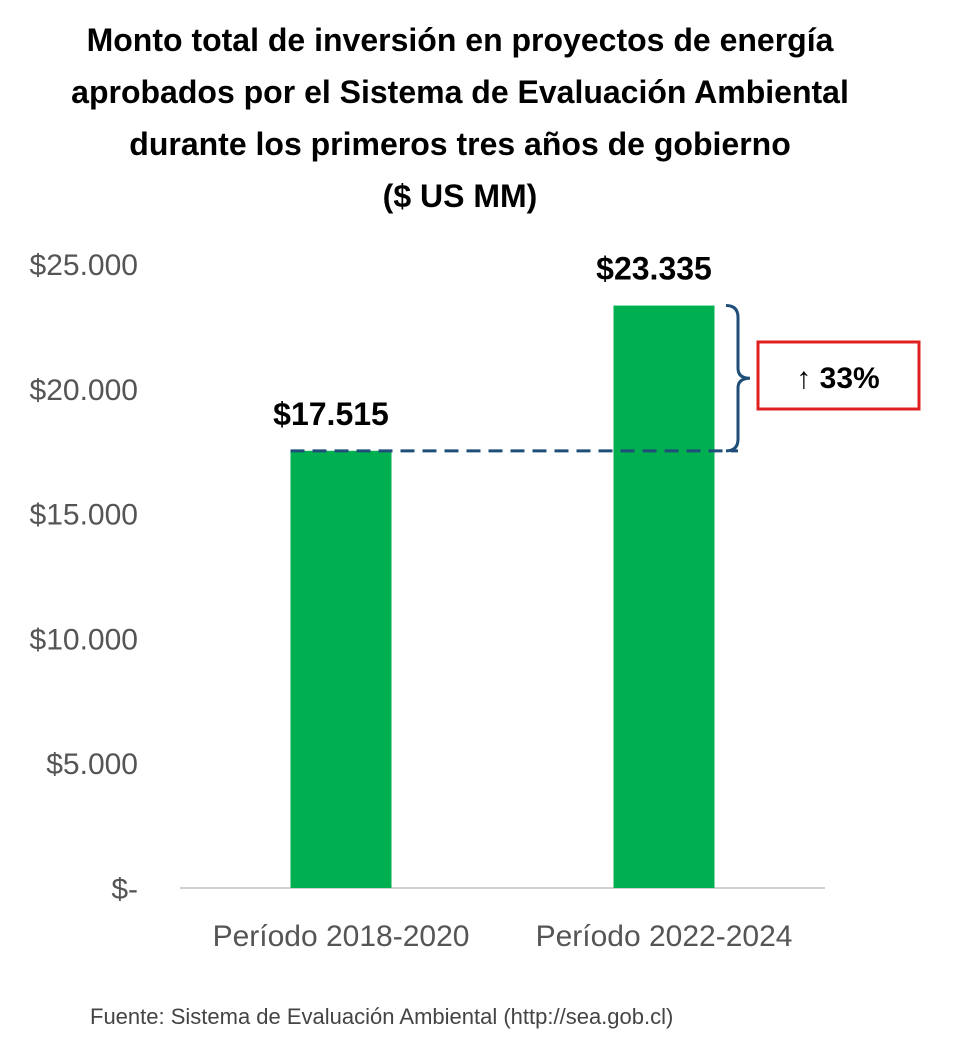 Image resolution: width=956 pixels, height=1062 pixels. I want to click on growth-brace, so click(738, 378).